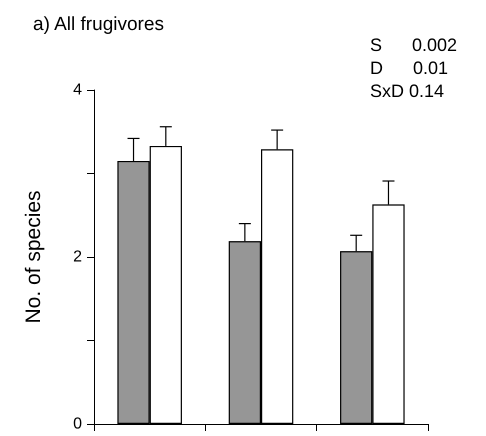  What do you see at coordinates (98, 24) in the screenshot?
I see `chart-title: a) All frugivores` at bounding box center [98, 24].